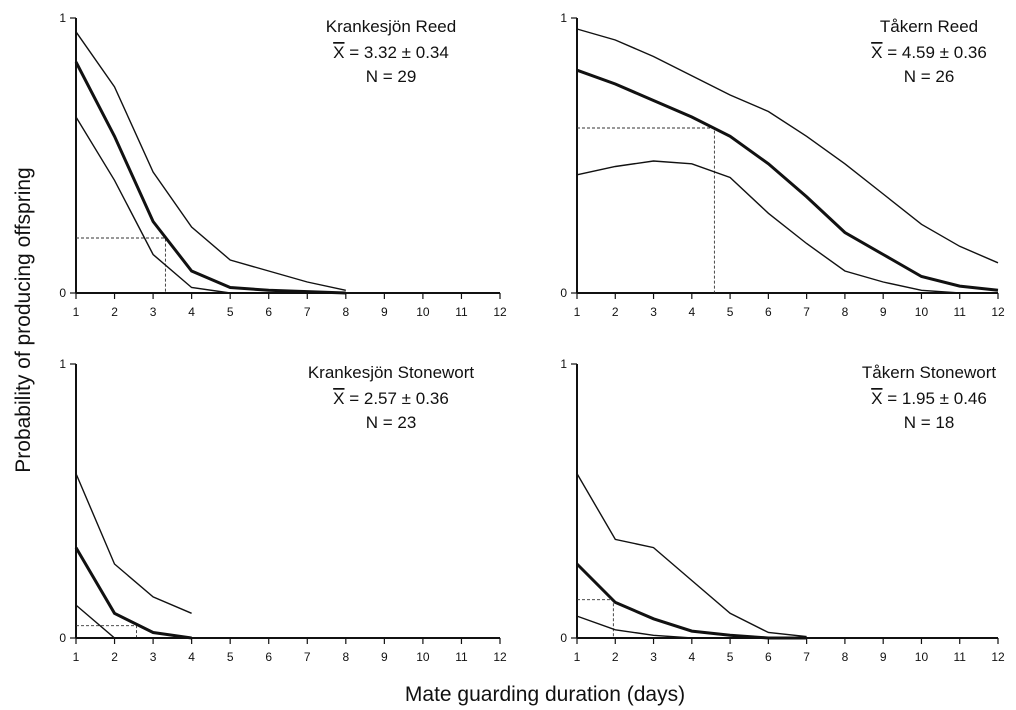 The image size is (1016, 710). What do you see at coordinates (545, 694) in the screenshot?
I see `x-axis-title: Mate guarding duration (days)` at bounding box center [545, 694].